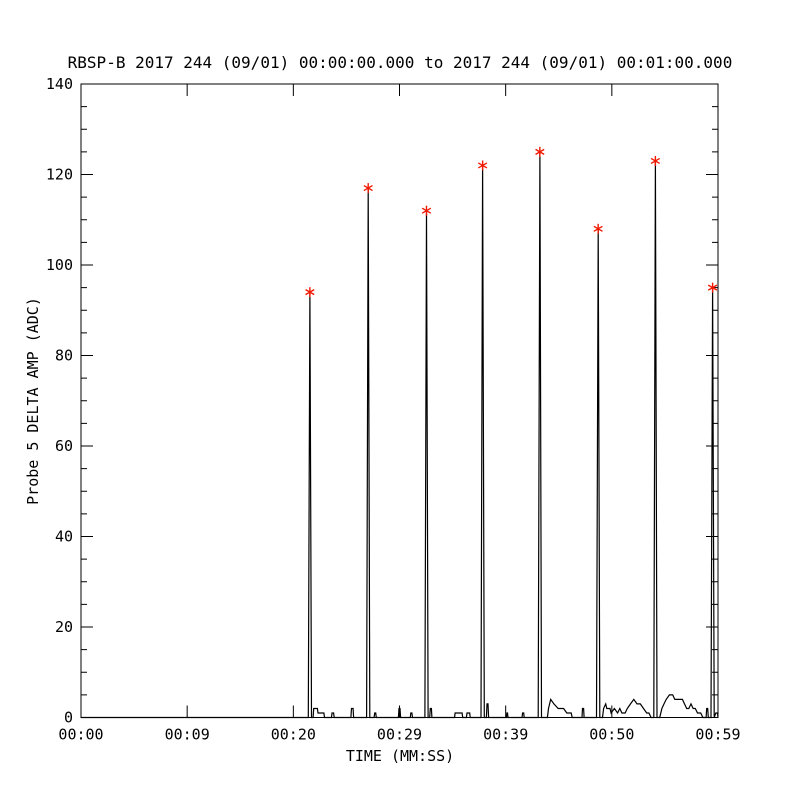  What do you see at coordinates (68, 718) in the screenshot?
I see `y-tick-label: 0` at bounding box center [68, 718].